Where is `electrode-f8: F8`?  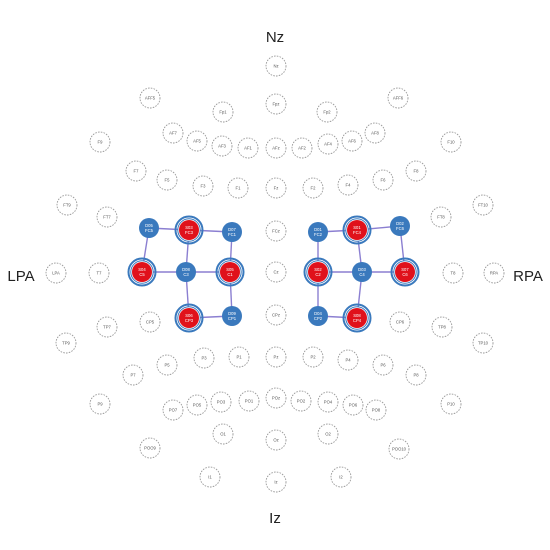 electrode-f8: F8 is located at coordinates (416, 171).